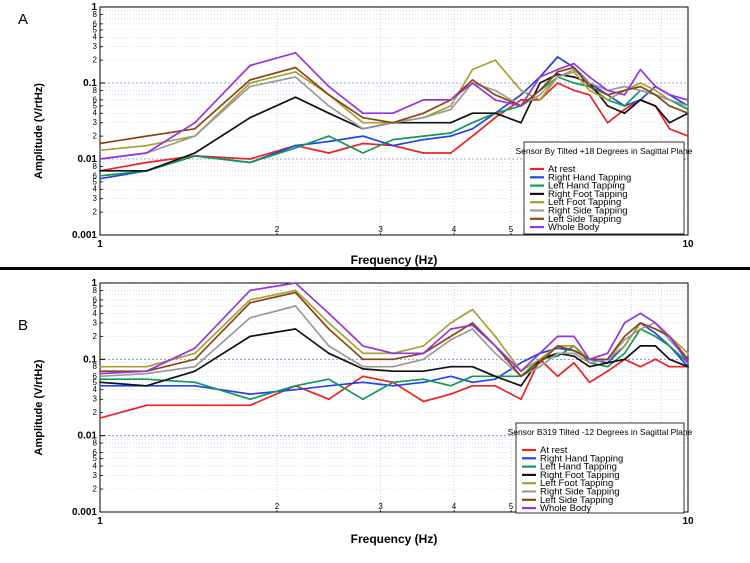  What do you see at coordinates (584, 219) in the screenshot?
I see `legend-entry: Left Side Tapping` at bounding box center [584, 219].